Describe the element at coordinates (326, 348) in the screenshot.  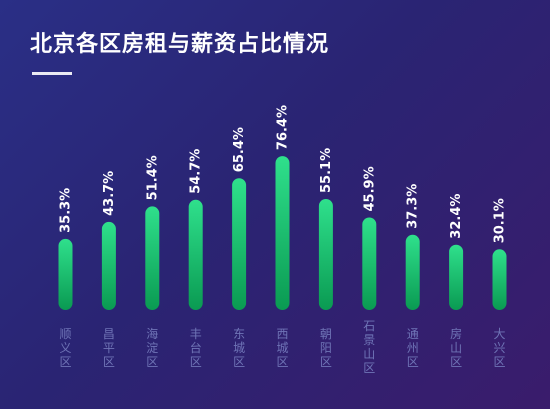
I see `category-label-6: 朝阳区` at that location.